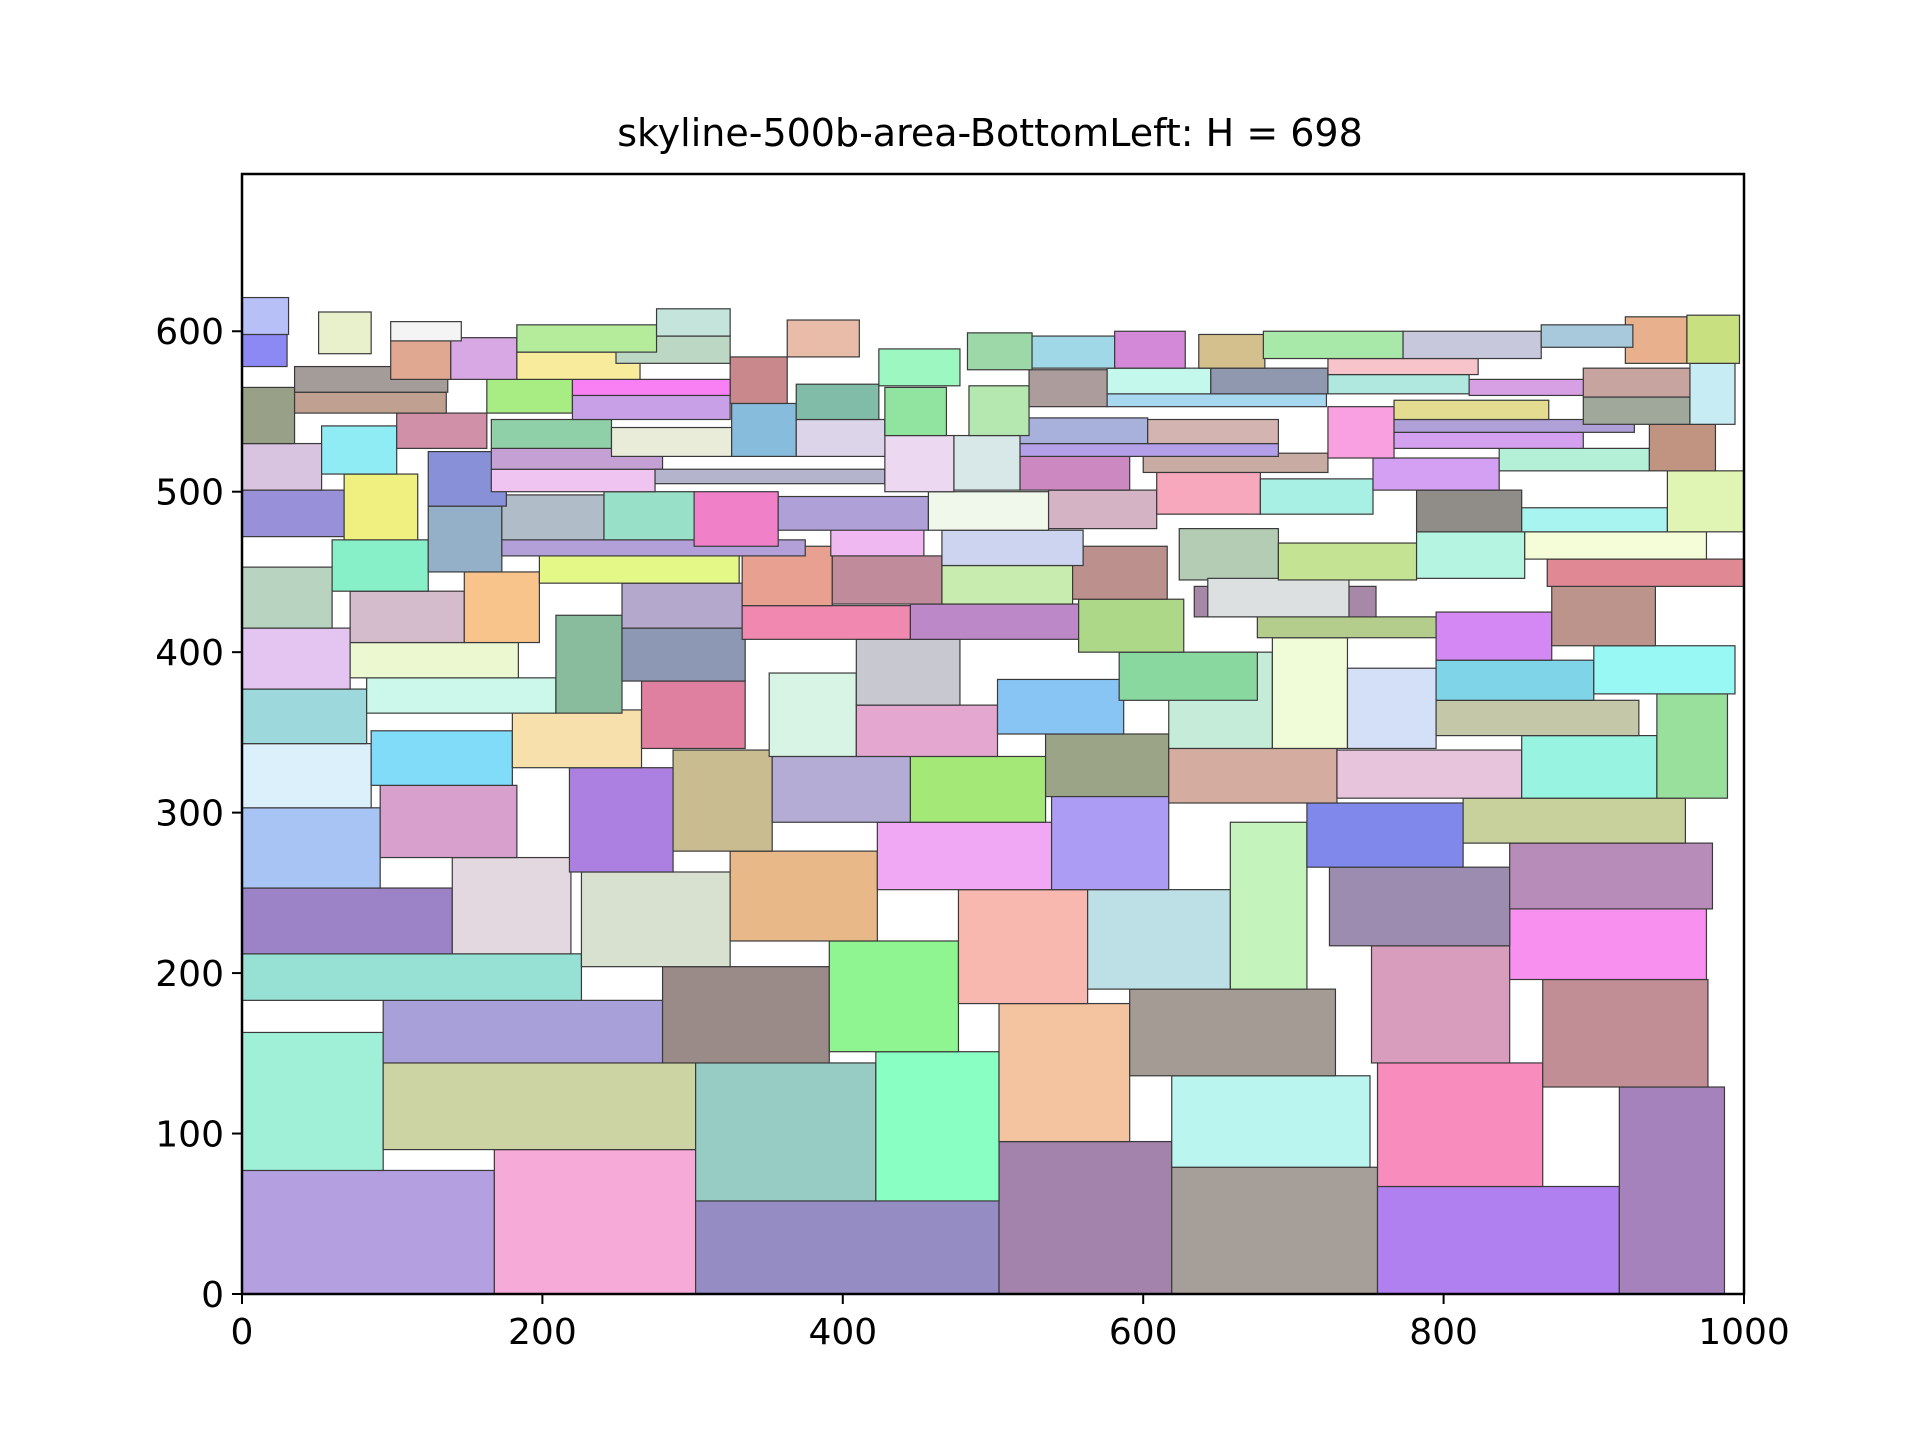 Image resolution: width=1920 pixels, height=1440 pixels. Describe the element at coordinates (242, 1332) in the screenshot. I see `x-tick-label: 0` at that location.